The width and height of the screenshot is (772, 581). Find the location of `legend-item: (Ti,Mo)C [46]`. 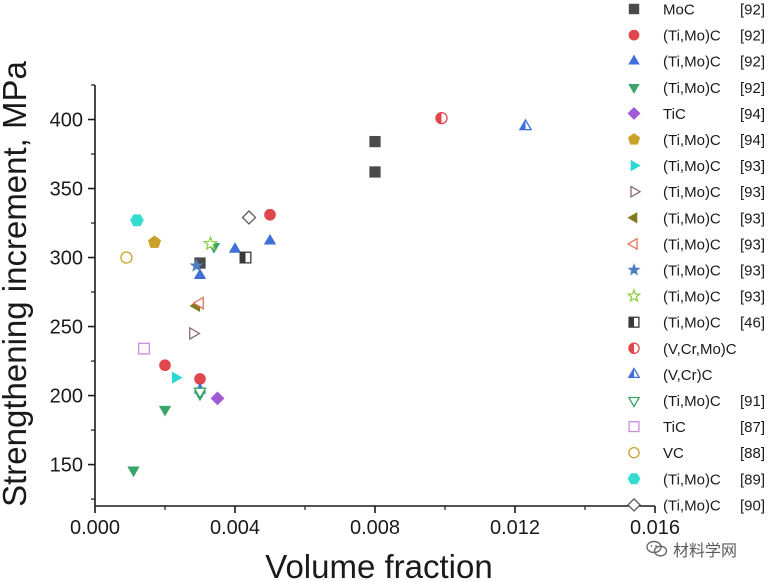

legend-item: (Ti,Mo)C [46] is located at coordinates (696, 323).